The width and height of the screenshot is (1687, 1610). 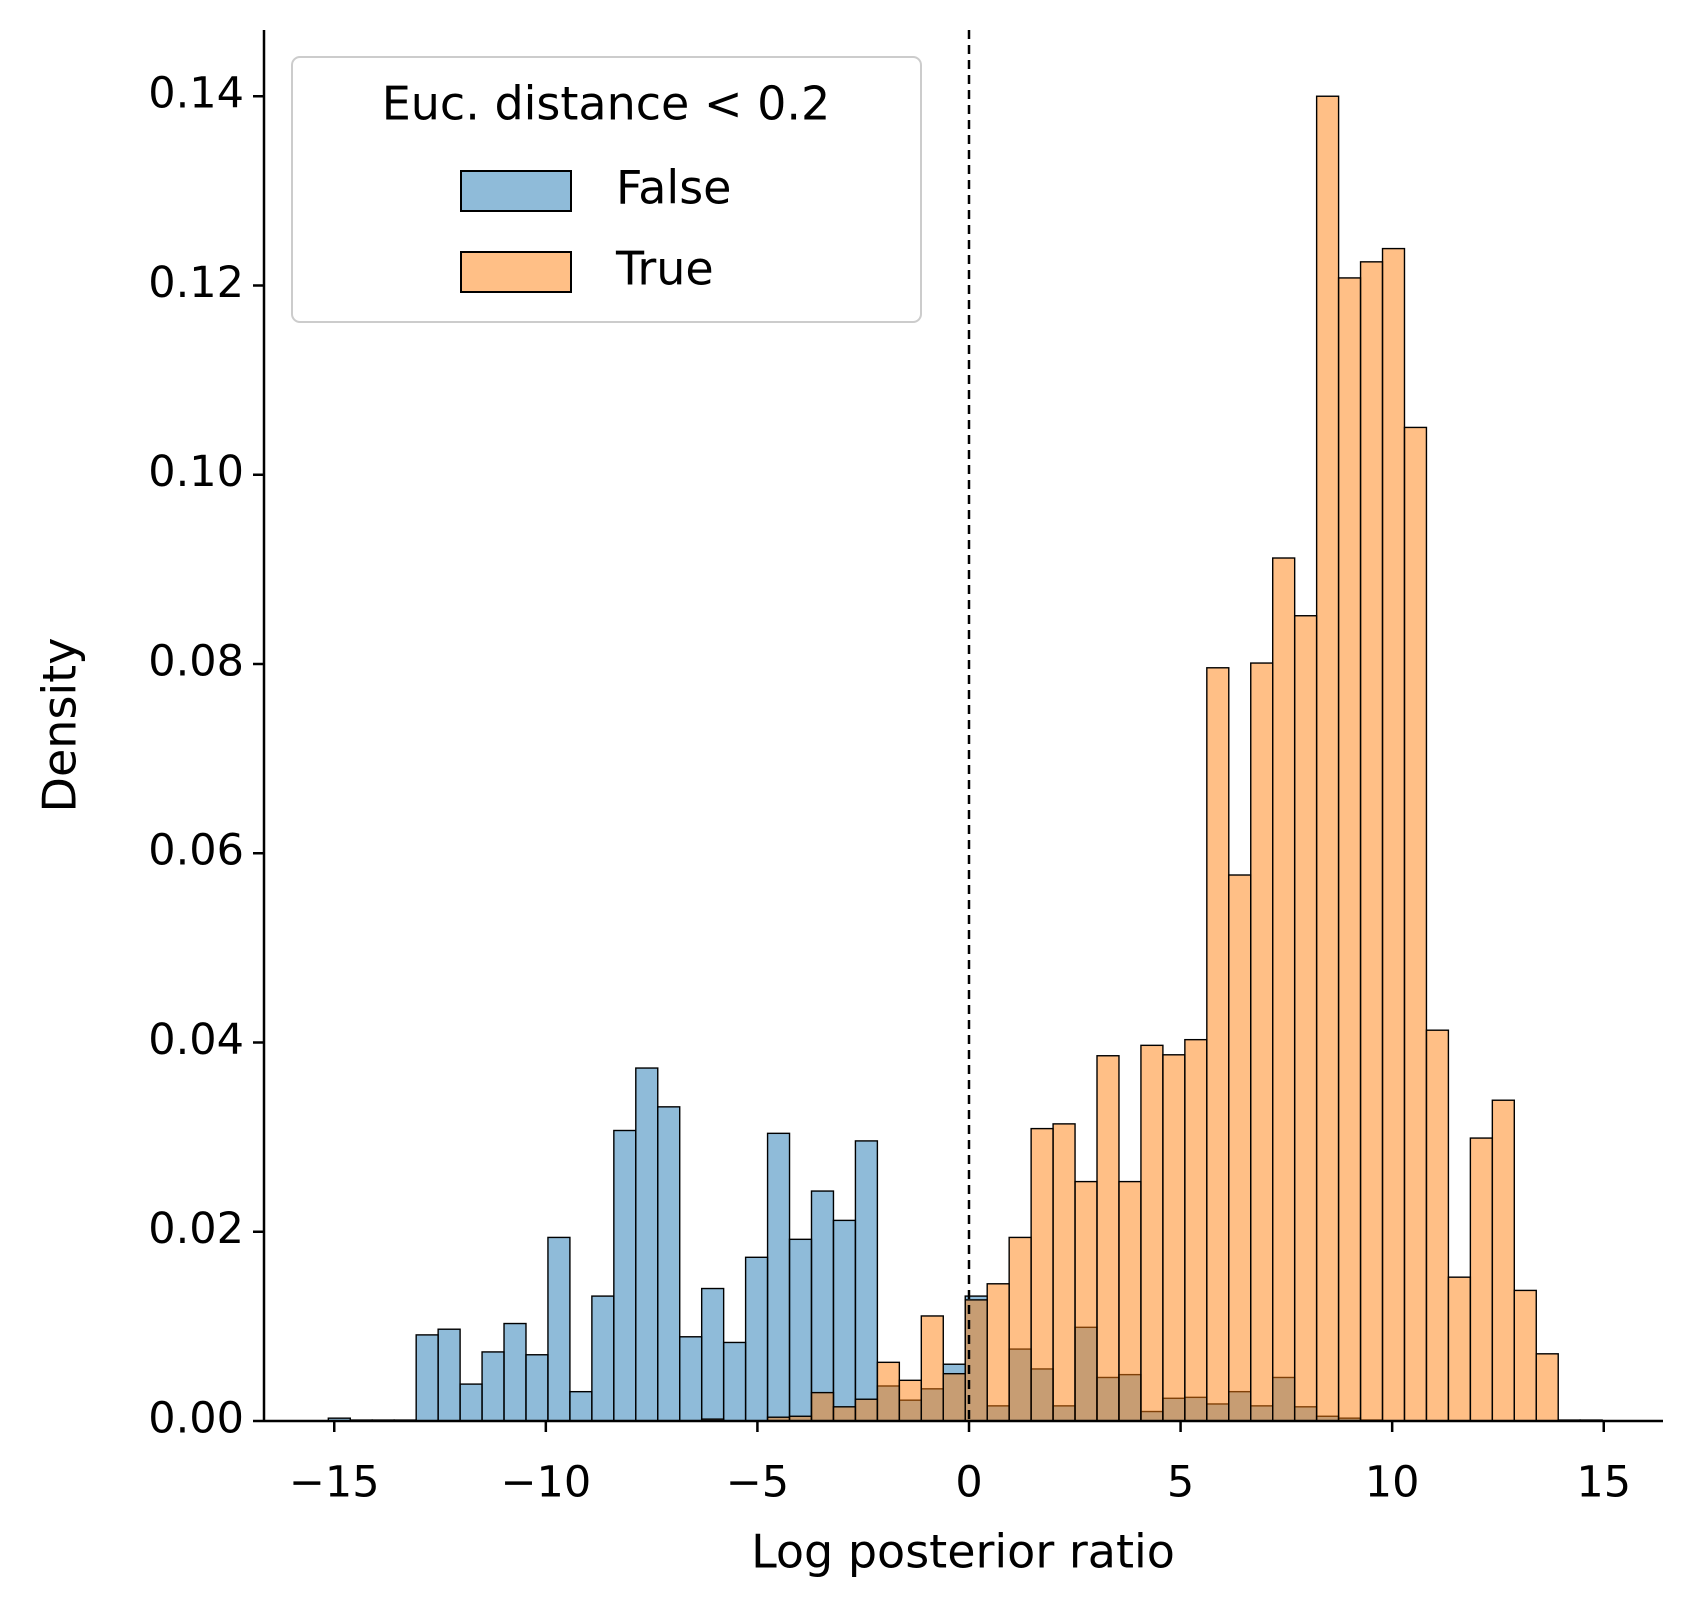 What do you see at coordinates (196, 94) in the screenshot?
I see `y-tick-label: 0.14` at bounding box center [196, 94].